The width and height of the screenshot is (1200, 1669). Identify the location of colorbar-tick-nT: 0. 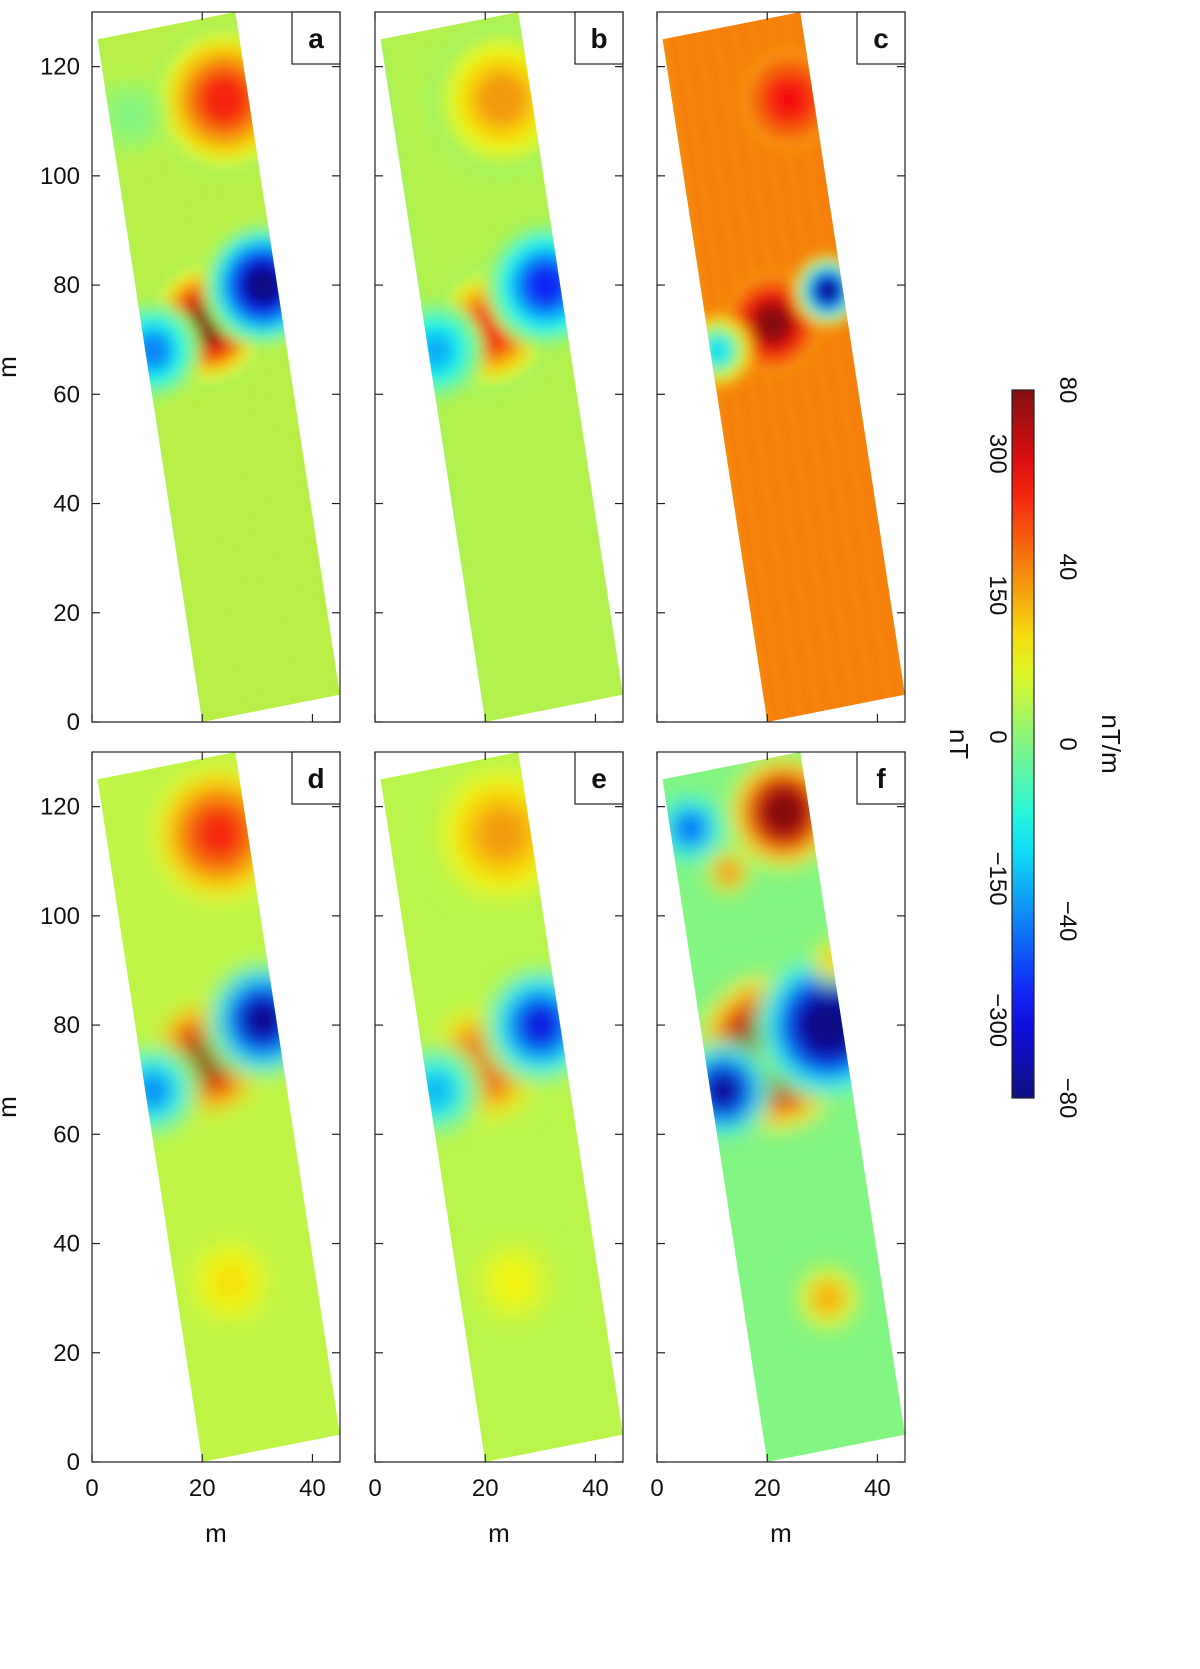
(997, 736).